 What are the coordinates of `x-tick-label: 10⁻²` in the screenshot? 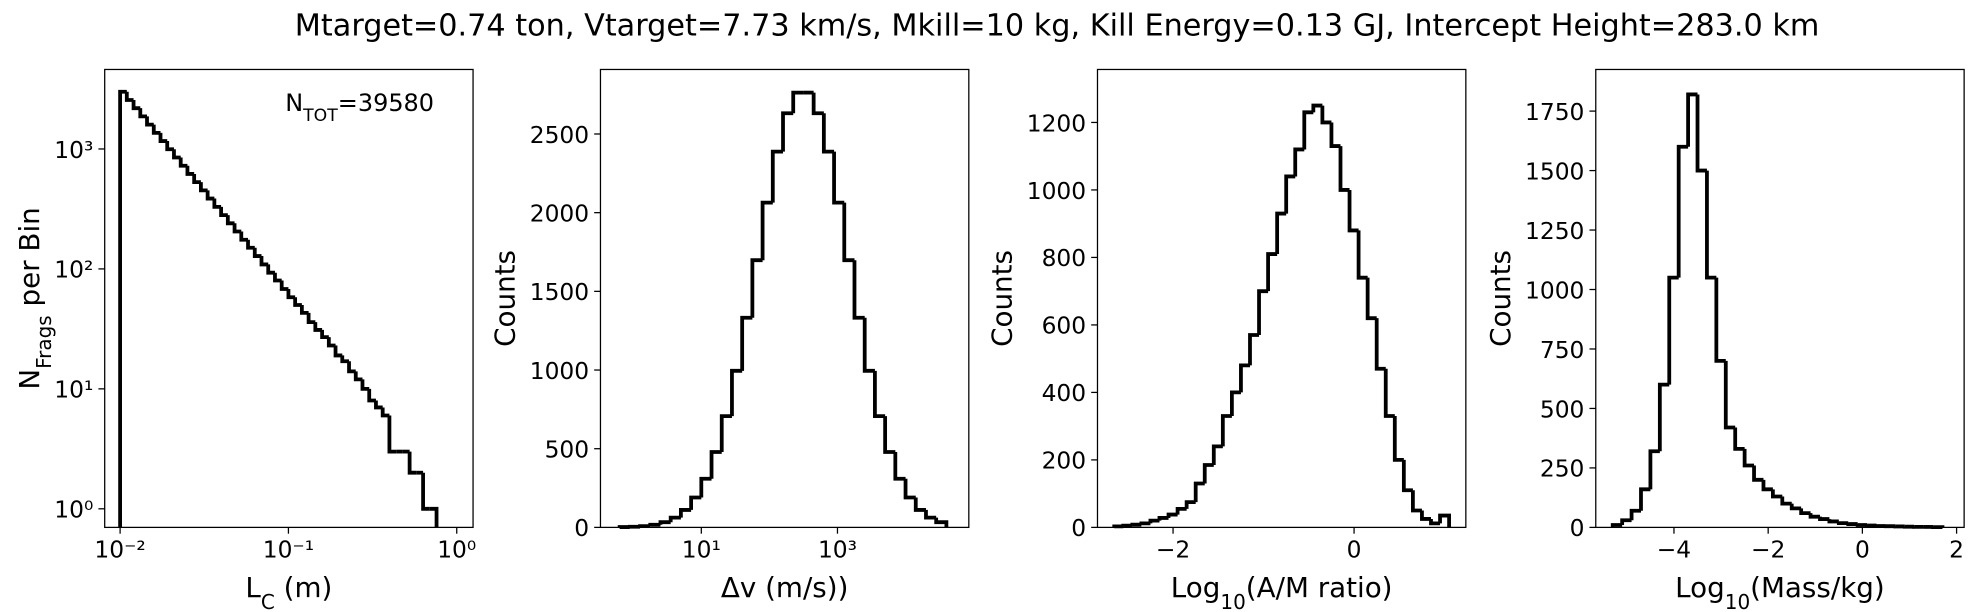 It's located at (119, 550).